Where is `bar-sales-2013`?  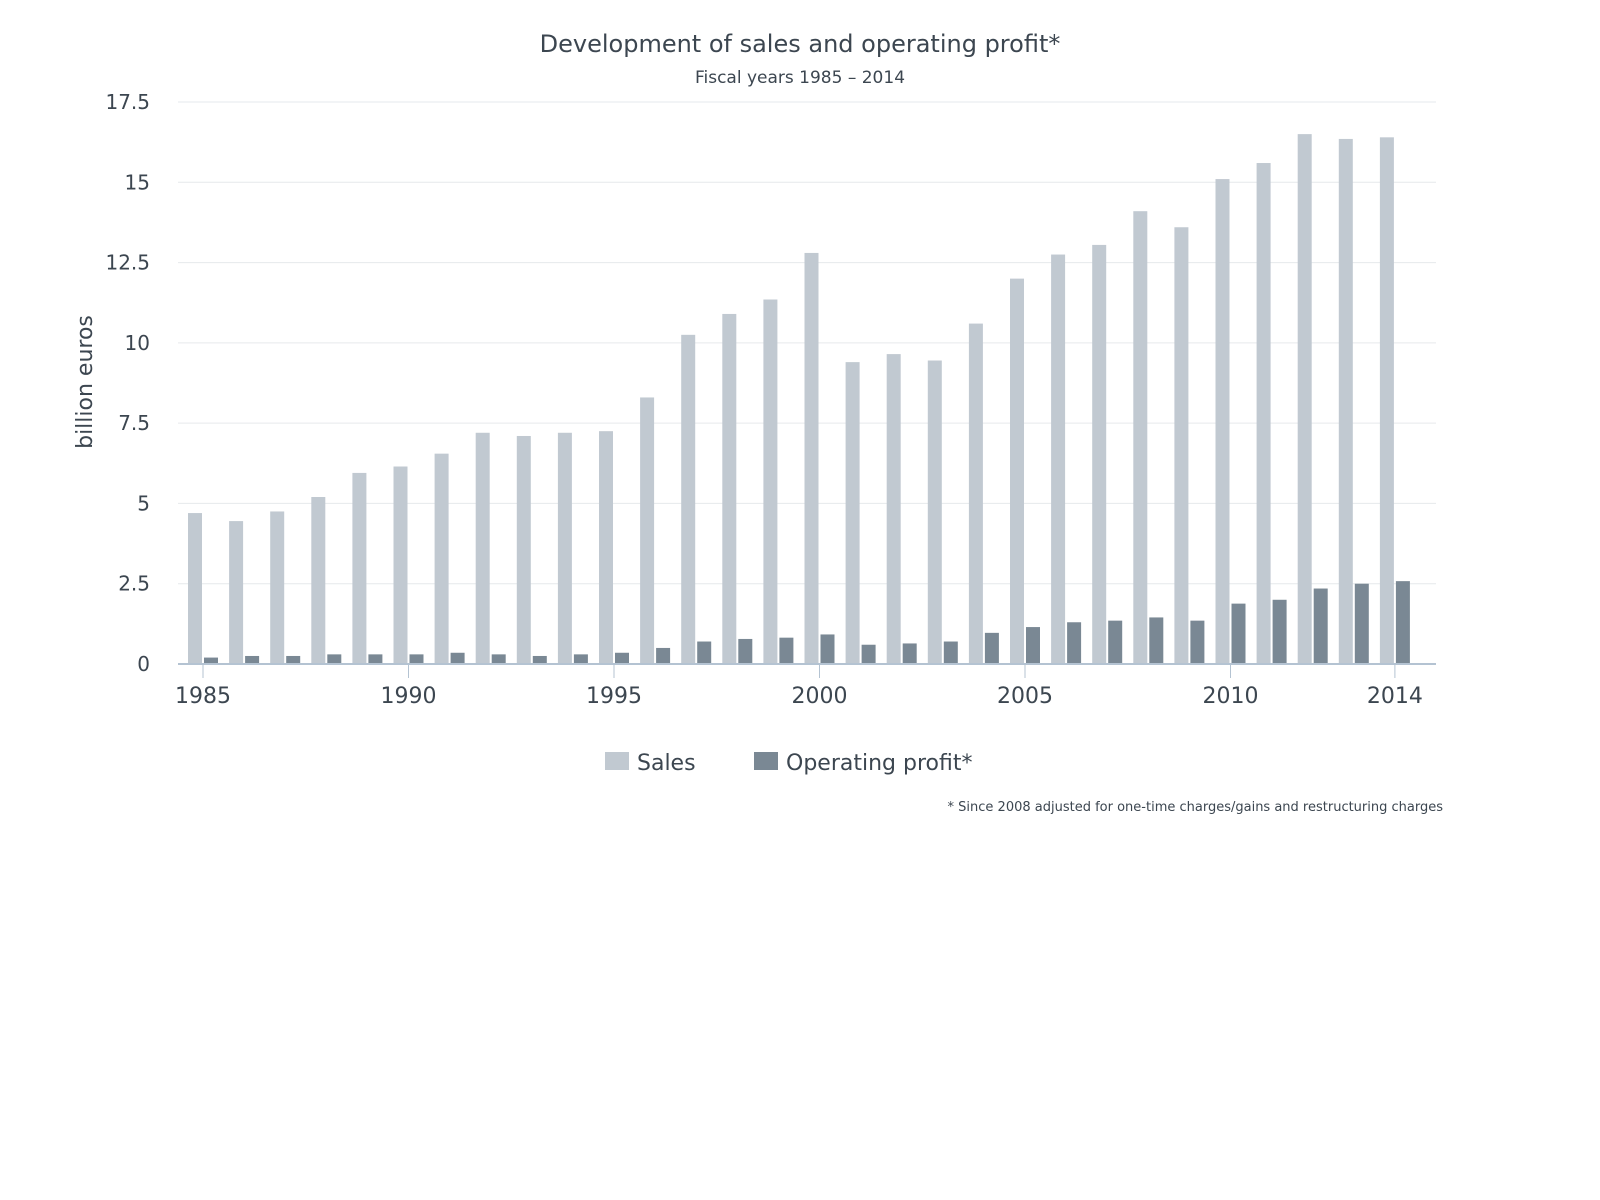 bar-sales-2013 is located at coordinates (1345, 401).